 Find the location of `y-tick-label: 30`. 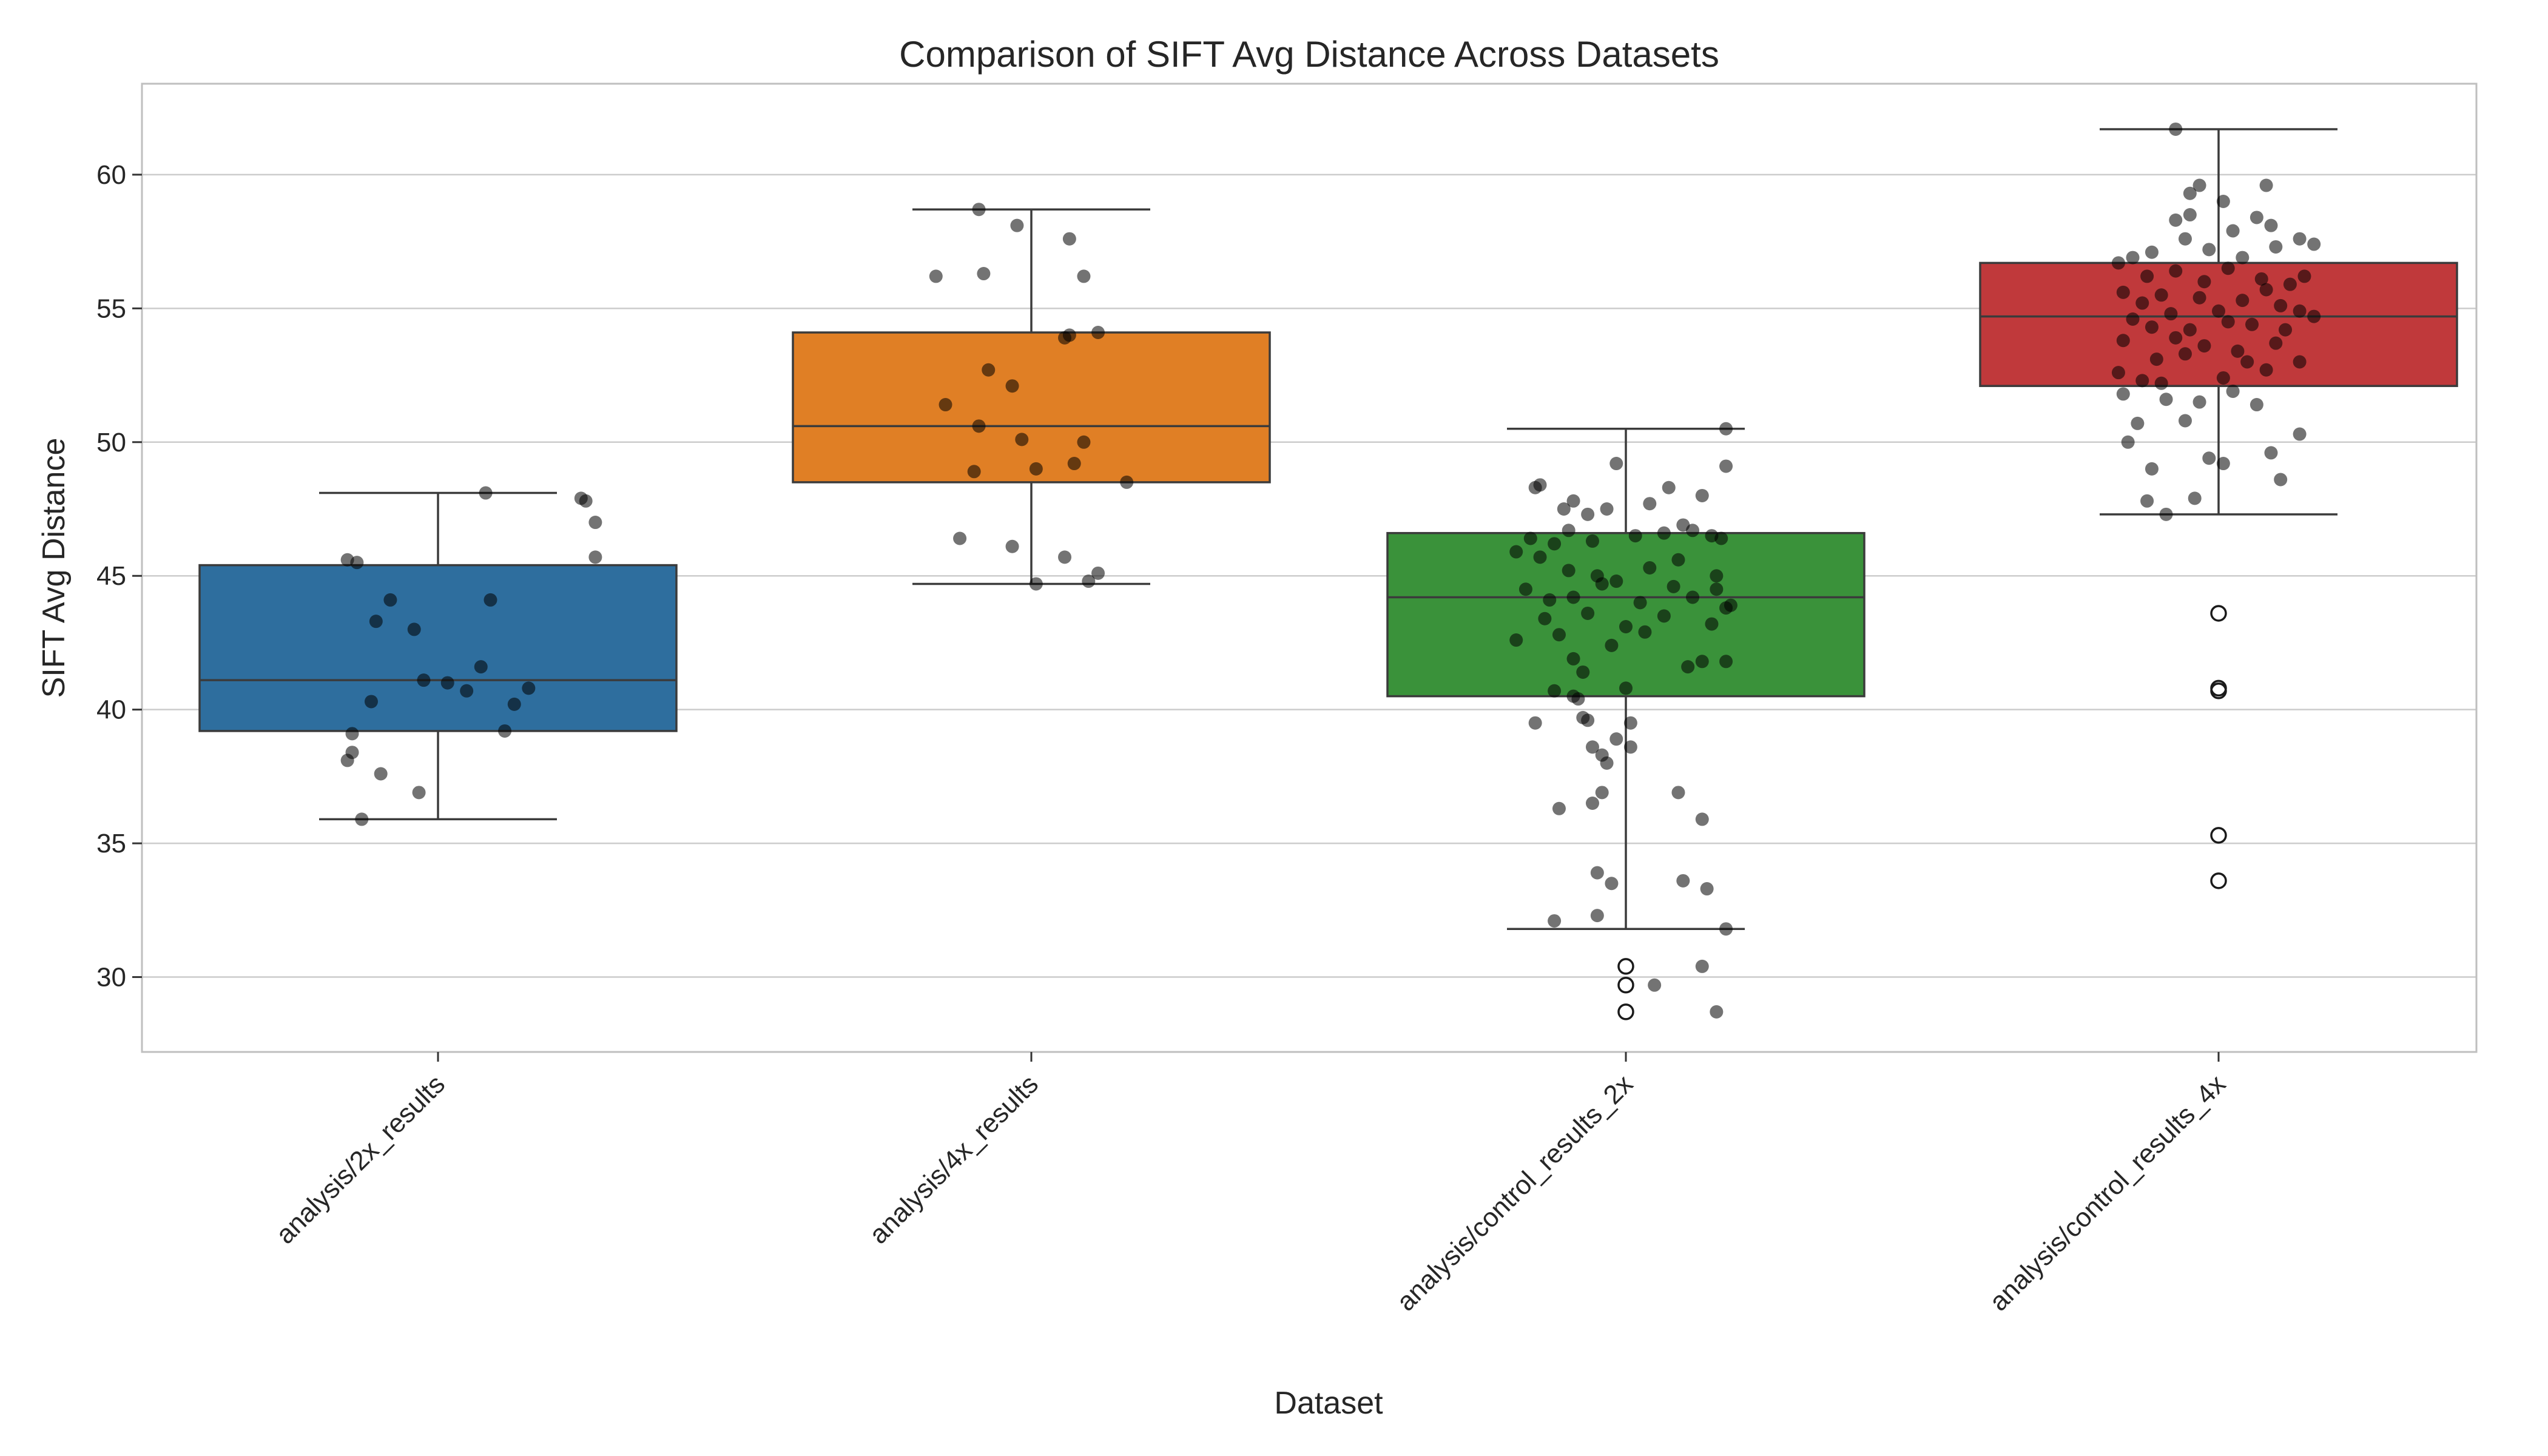

y-tick-label: 30 is located at coordinates (111, 978).